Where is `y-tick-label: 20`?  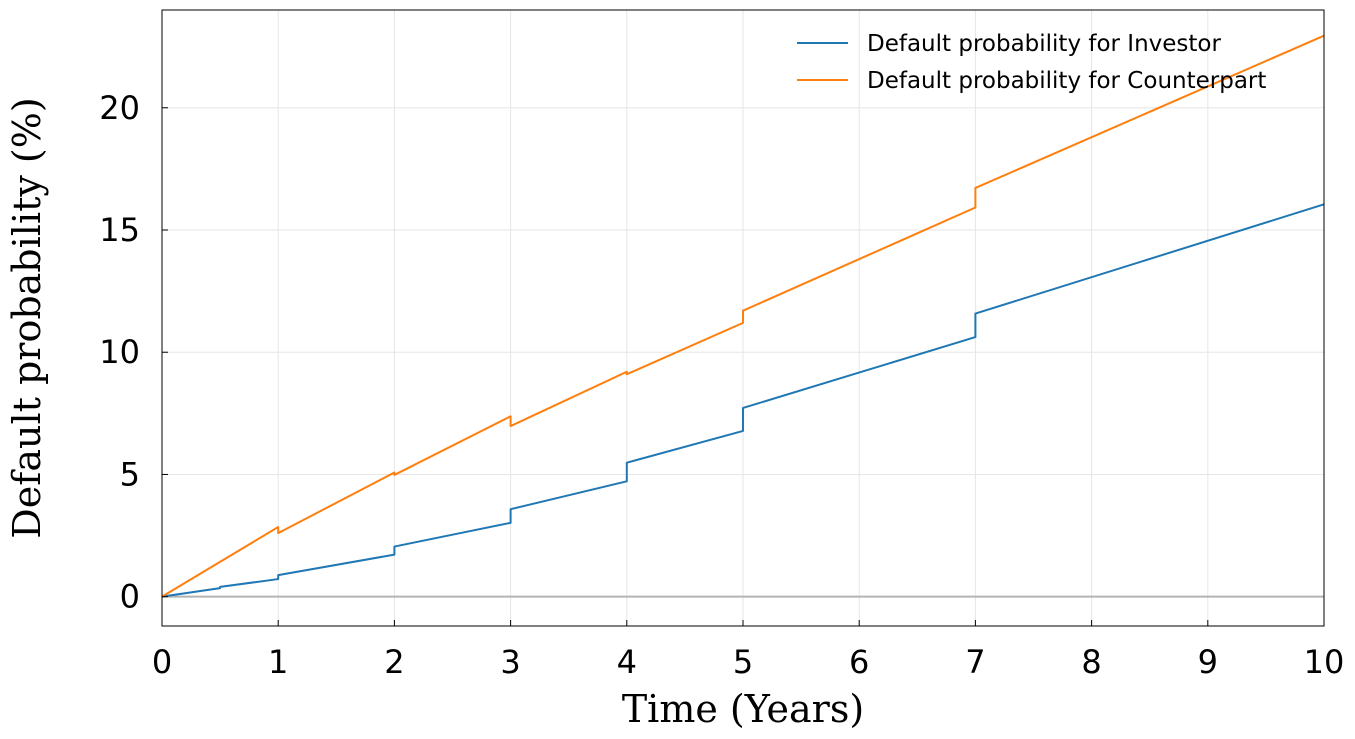 y-tick-label: 20 is located at coordinates (119, 108).